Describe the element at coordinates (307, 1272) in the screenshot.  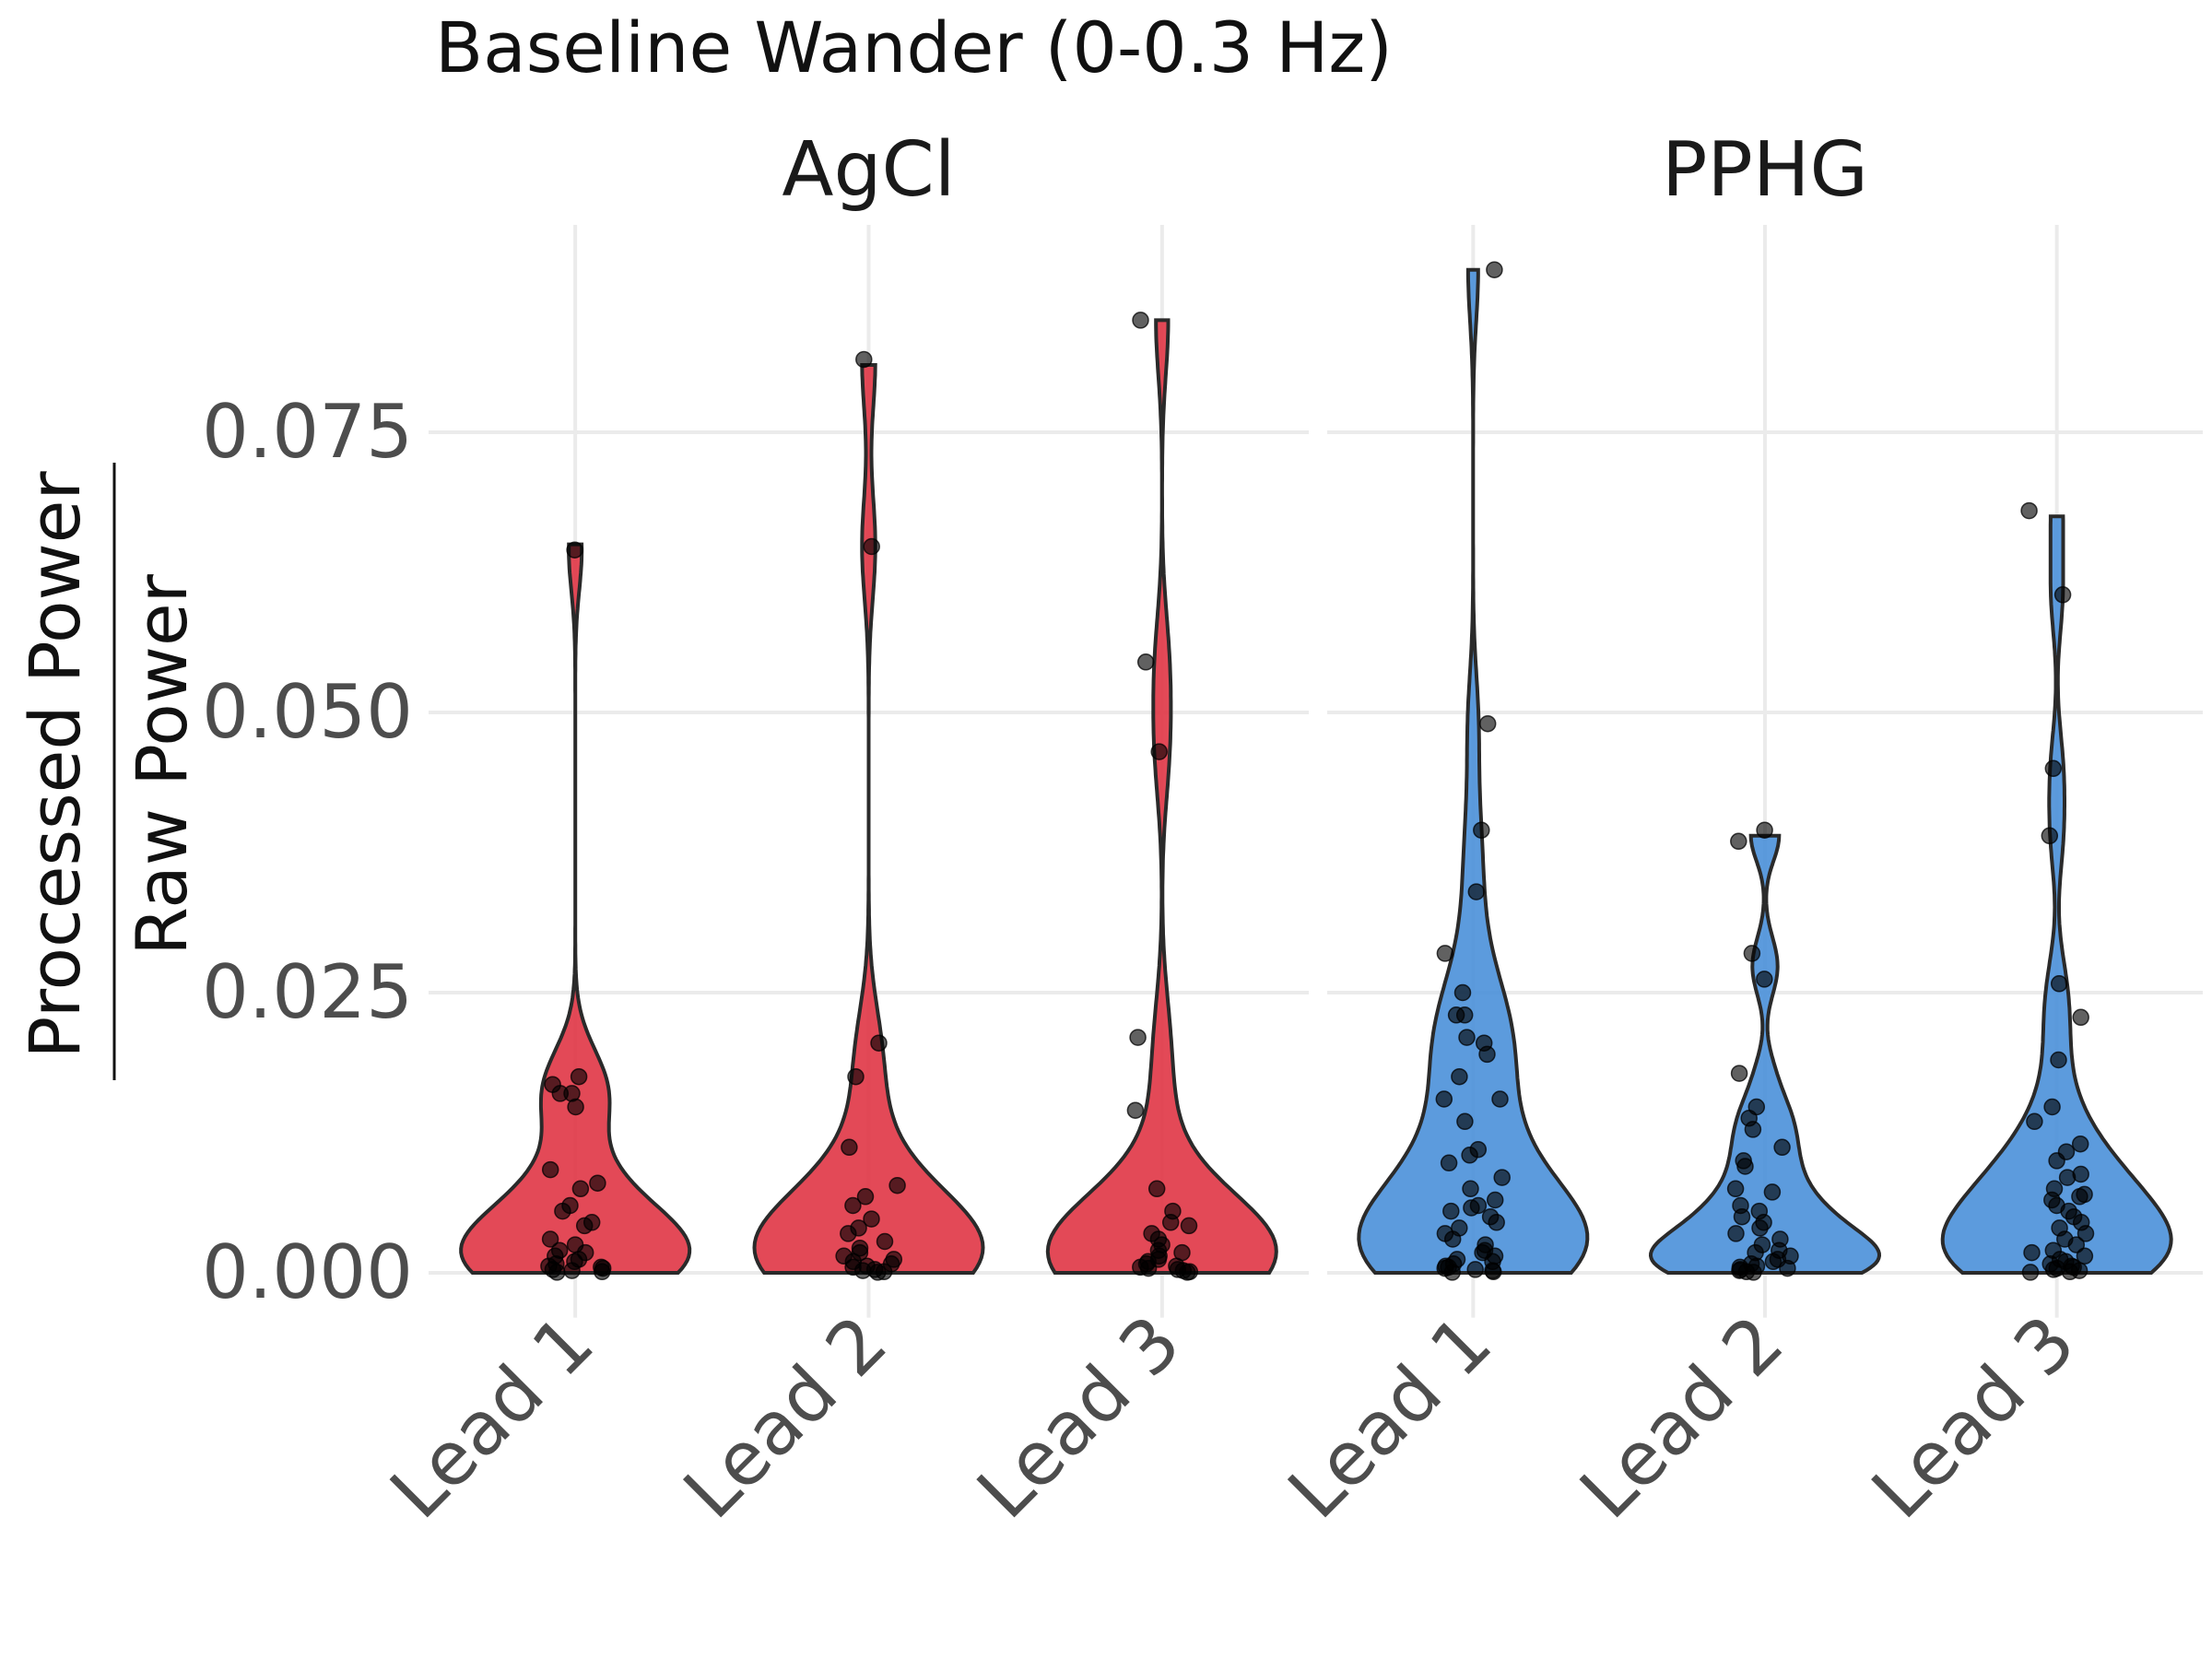
I see `y-tick-label: 0.000` at that location.